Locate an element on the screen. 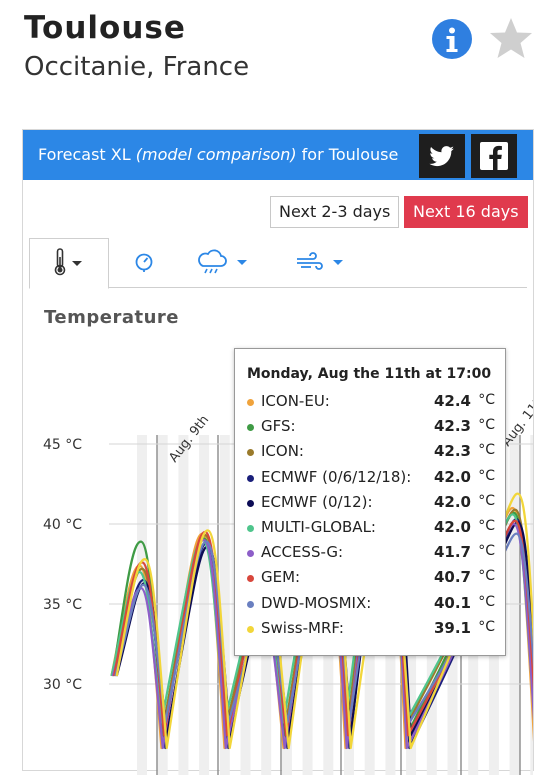  info-icon is located at coordinates (452, 39).